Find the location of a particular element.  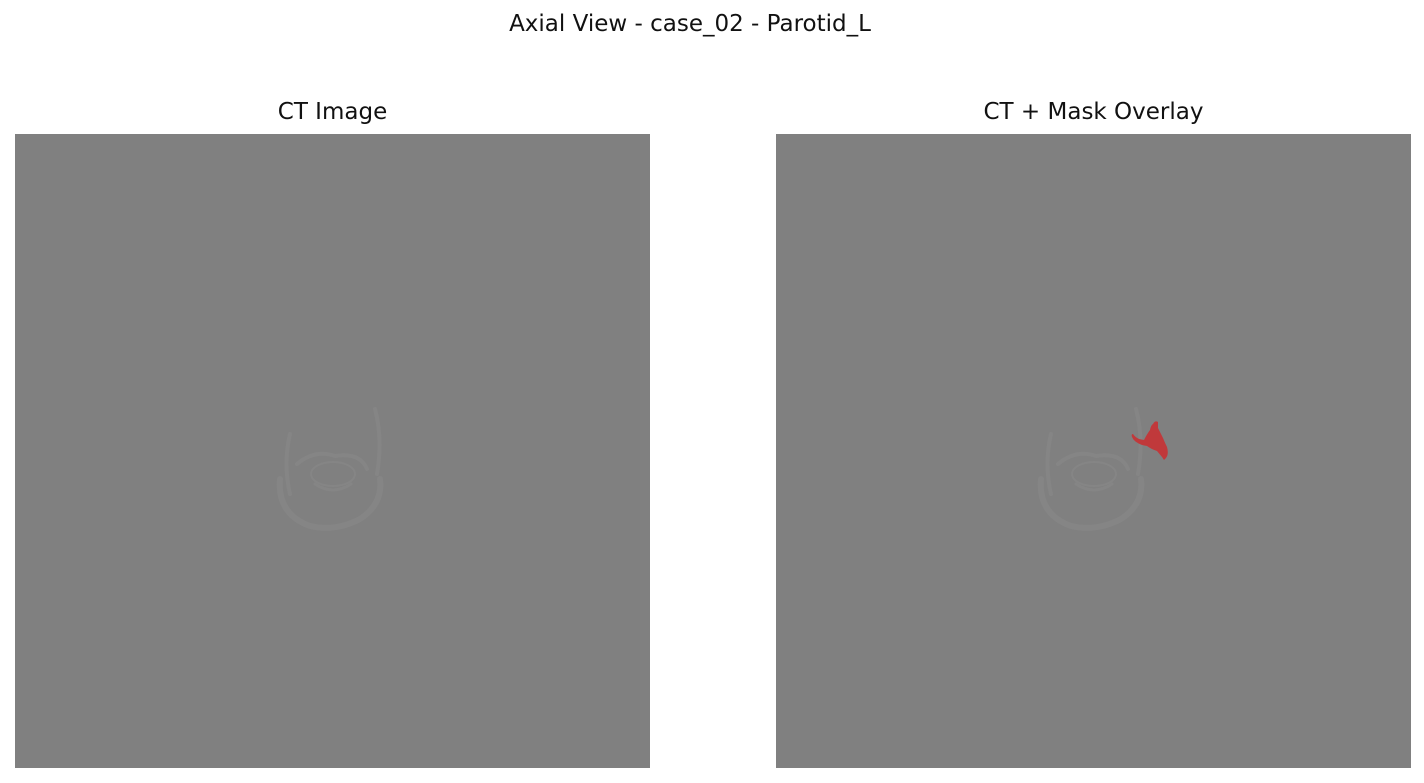

ct-slice-image is located at coordinates (330, 469).